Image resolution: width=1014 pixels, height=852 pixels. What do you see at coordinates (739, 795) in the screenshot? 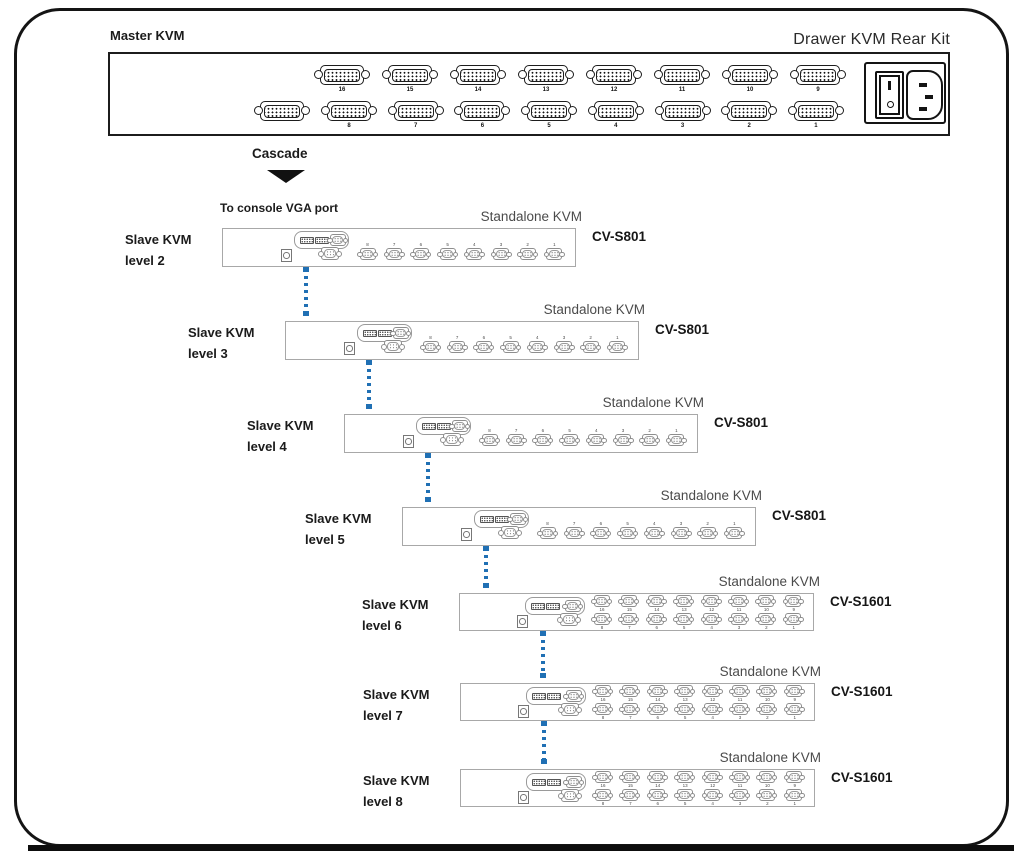
I see `pc-port-3-icon` at bounding box center [739, 795].